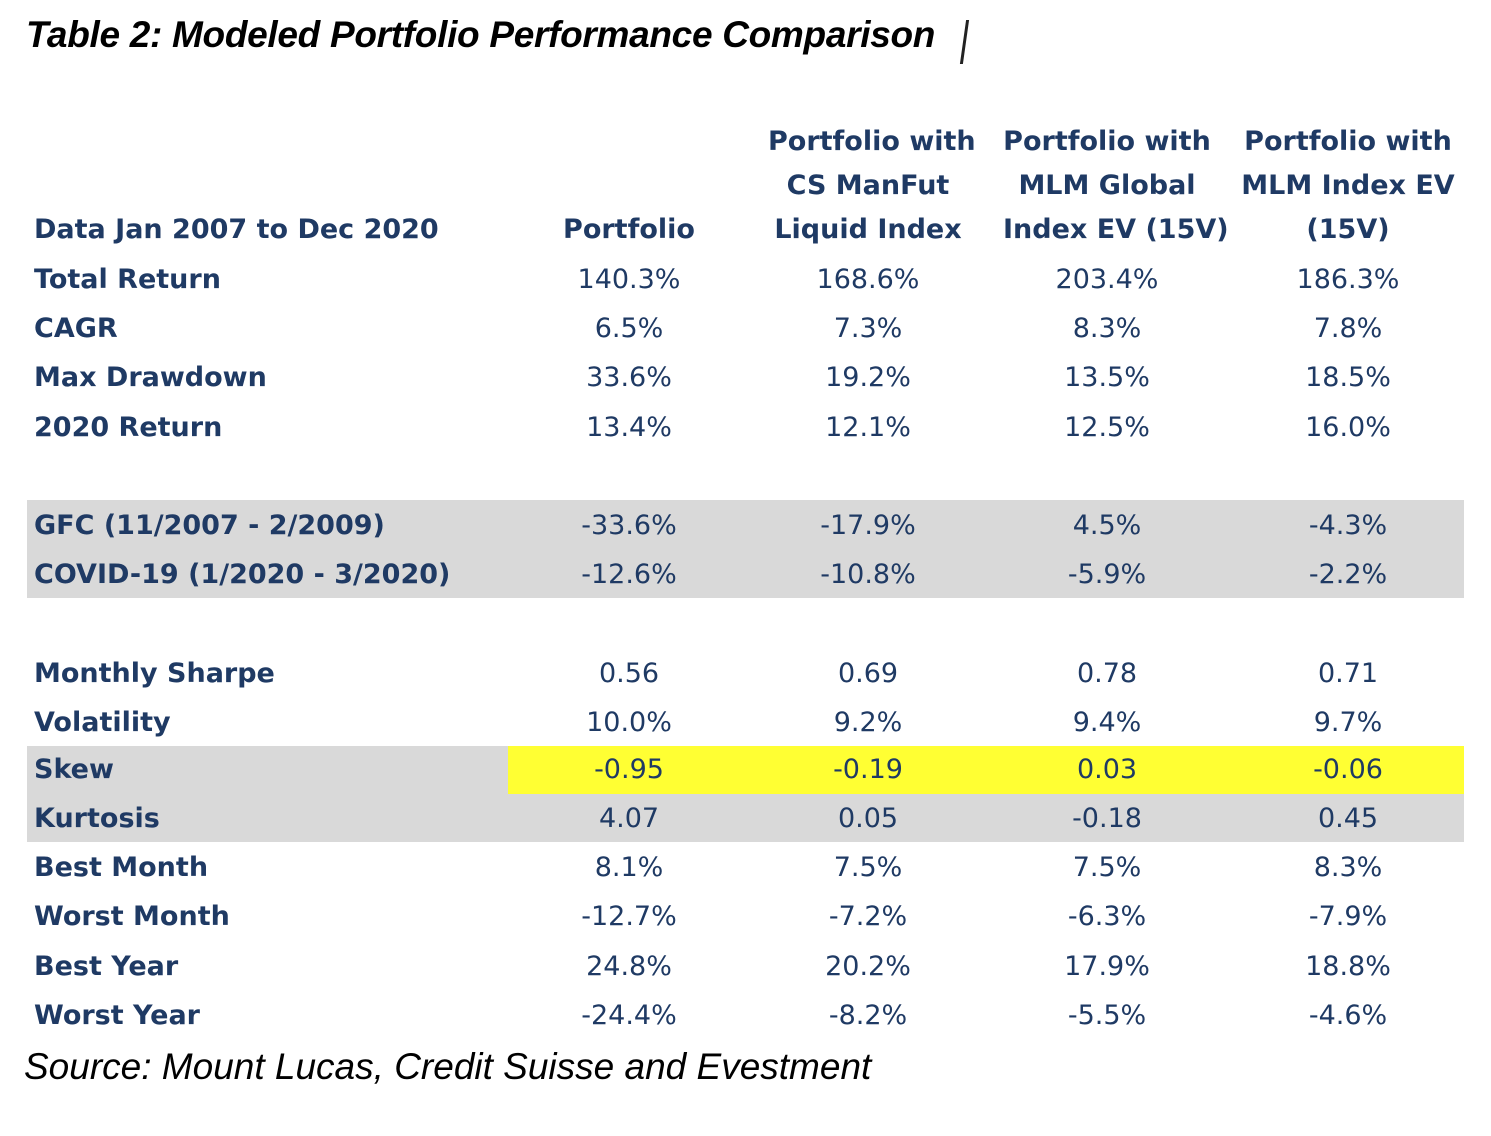 This screenshot has width=1491, height=1136. Describe the element at coordinates (1107, 769) in the screenshot. I see `cell-mlm-global: 0.03` at that location.